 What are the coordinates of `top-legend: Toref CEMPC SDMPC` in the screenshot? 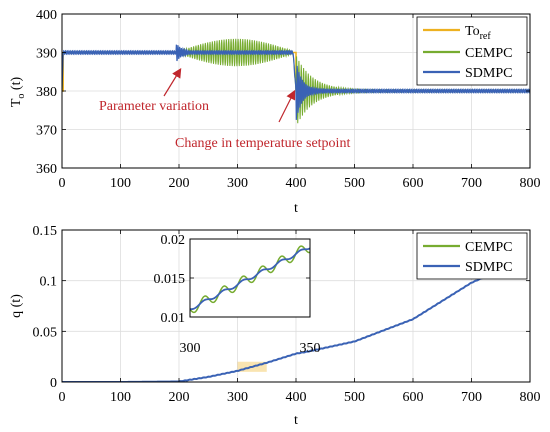 It's located at (472, 51).